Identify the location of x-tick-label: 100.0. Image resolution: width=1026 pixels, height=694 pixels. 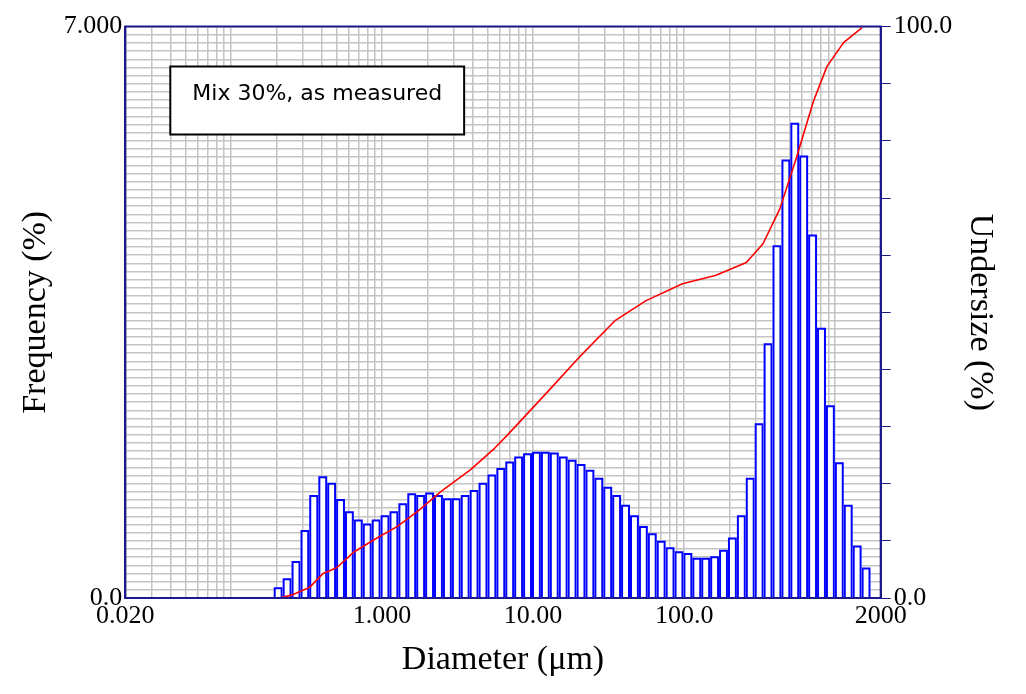
(684, 615).